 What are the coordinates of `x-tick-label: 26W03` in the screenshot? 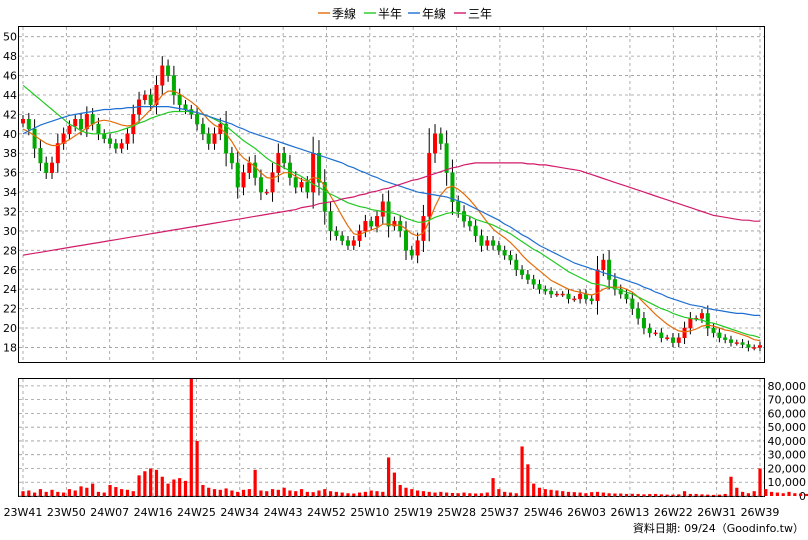 It's located at (586, 512).